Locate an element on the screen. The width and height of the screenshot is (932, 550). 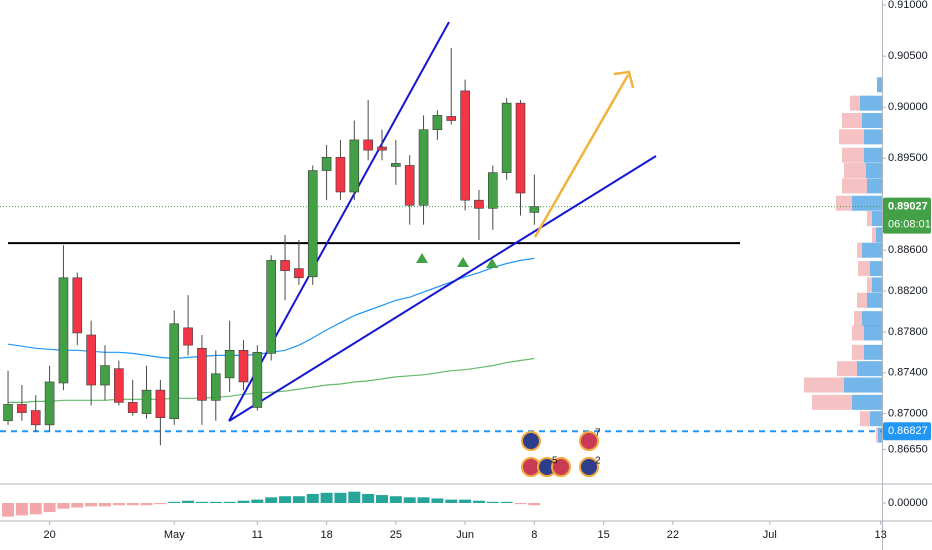
x-tick-label: 18 is located at coordinates (326, 535).